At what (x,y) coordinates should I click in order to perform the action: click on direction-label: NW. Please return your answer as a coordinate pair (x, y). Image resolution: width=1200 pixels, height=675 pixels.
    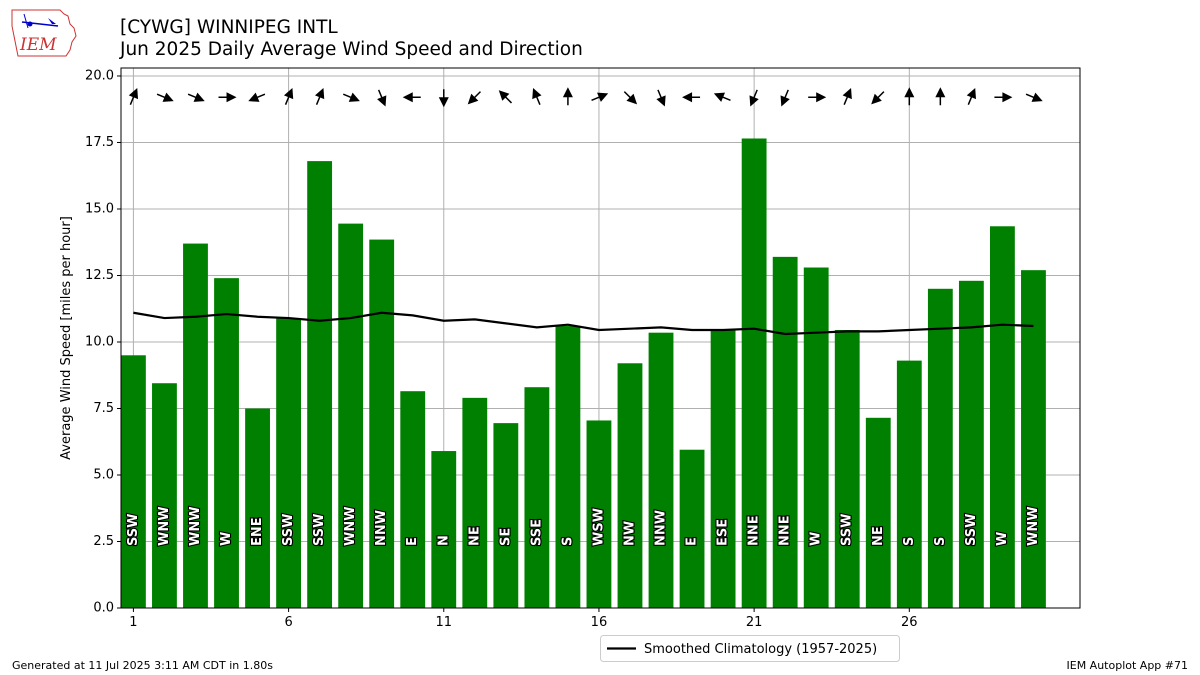
    Looking at the image, I should click on (629, 533).